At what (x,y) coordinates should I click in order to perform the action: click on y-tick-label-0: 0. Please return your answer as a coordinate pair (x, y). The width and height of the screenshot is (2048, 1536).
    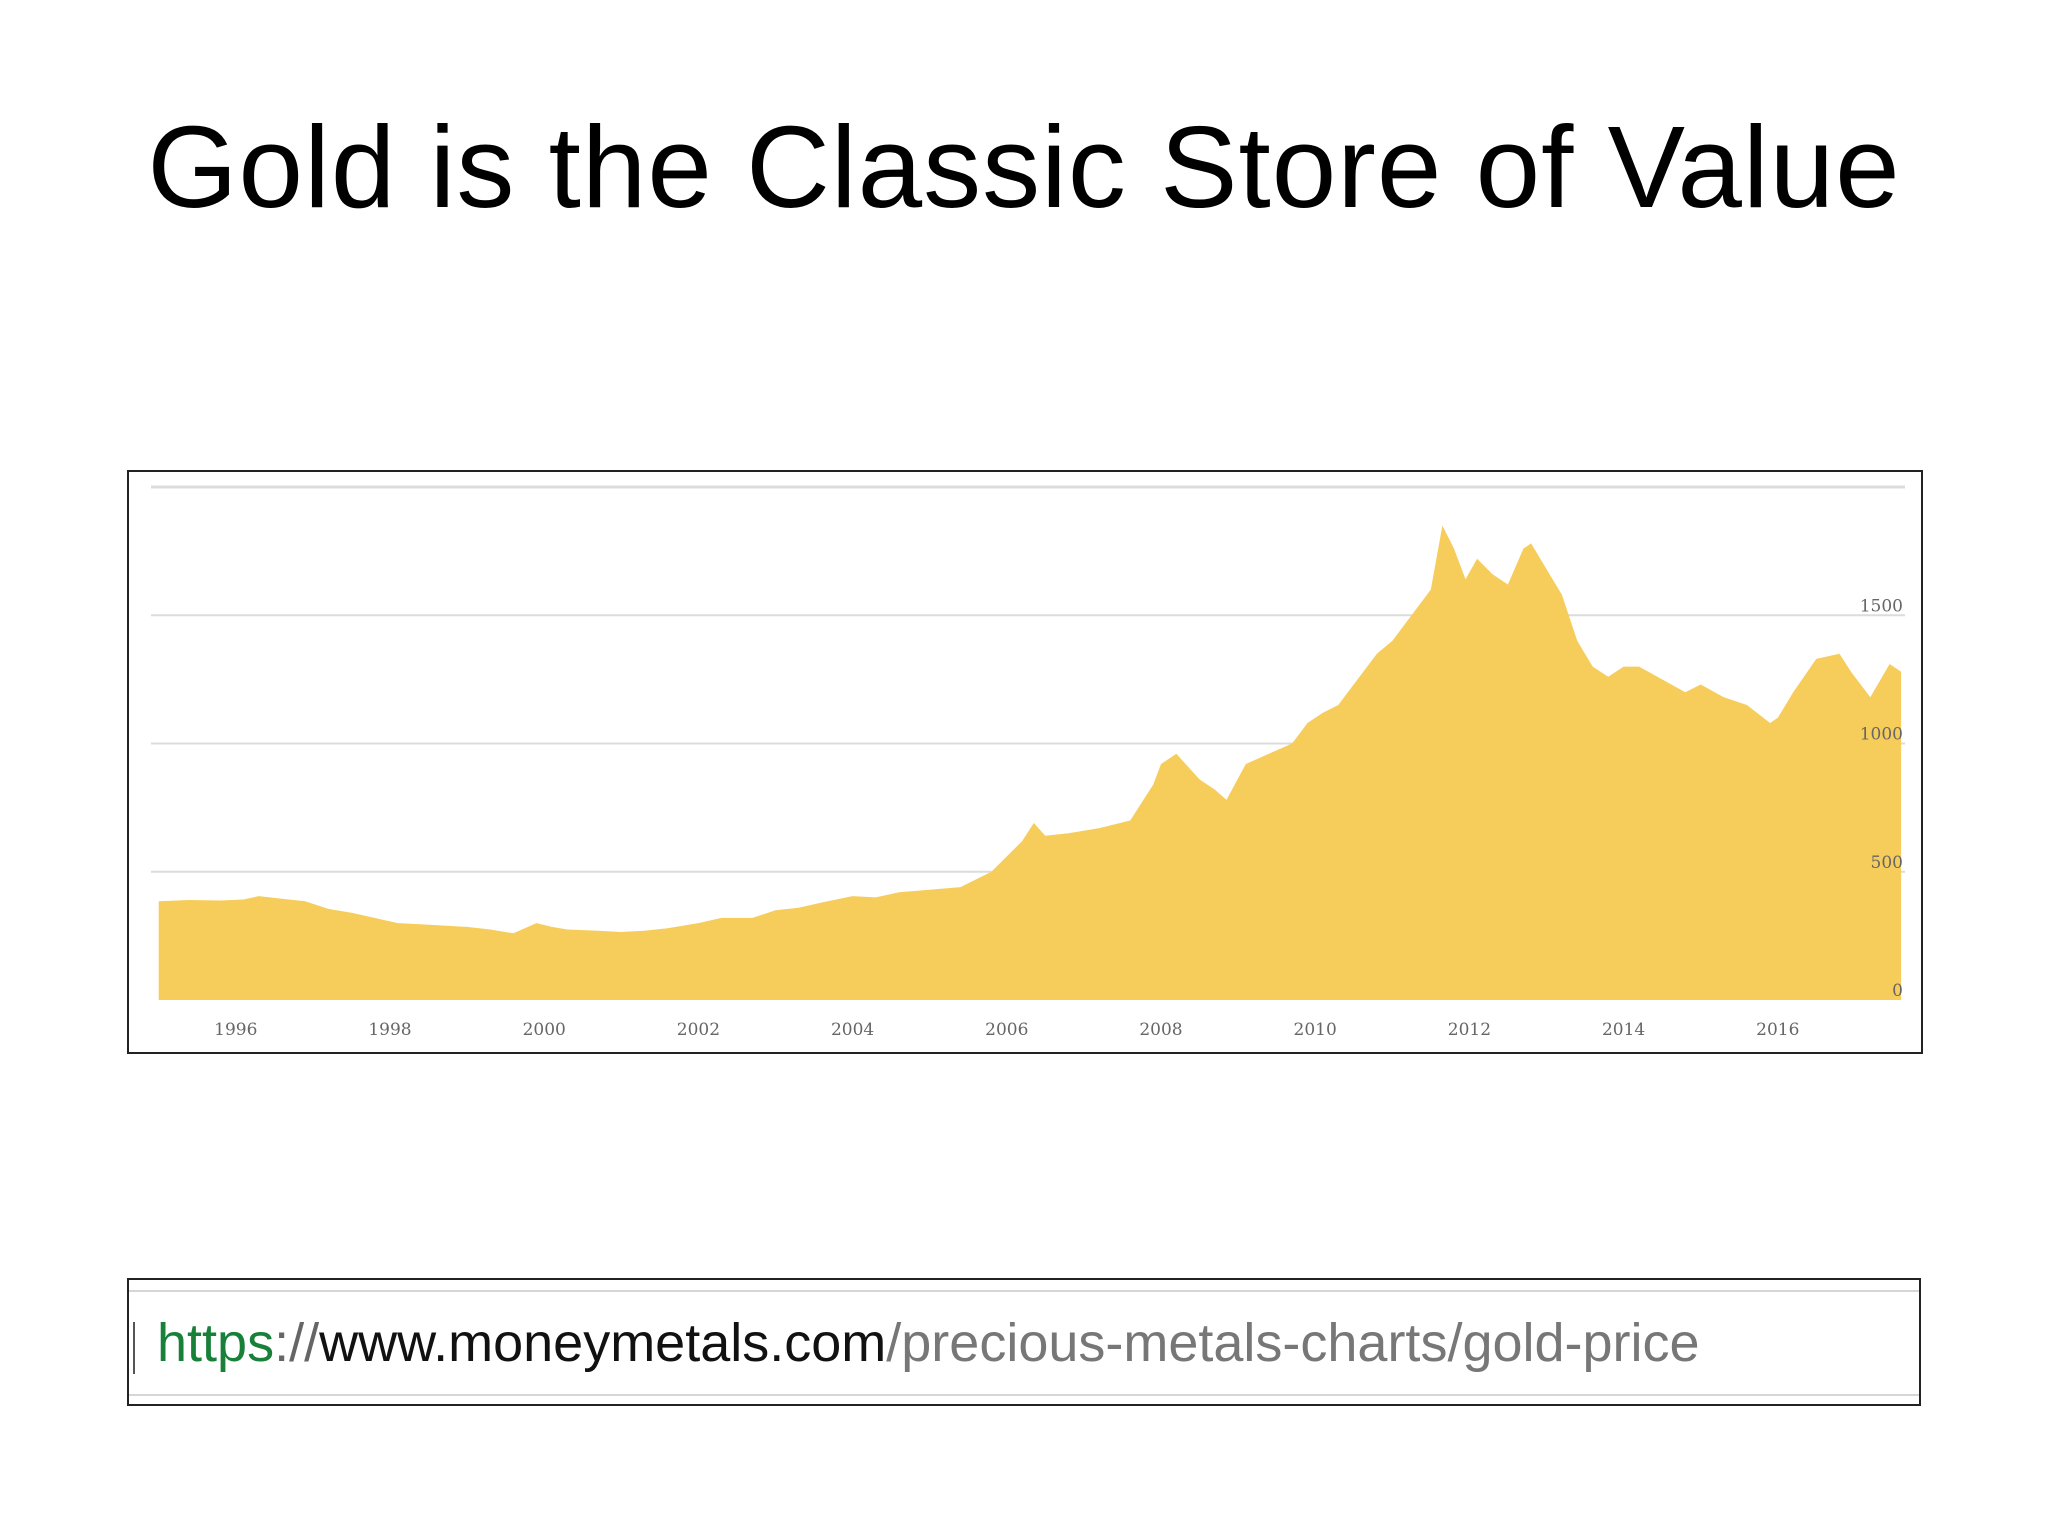
    Looking at the image, I should click on (1897, 991).